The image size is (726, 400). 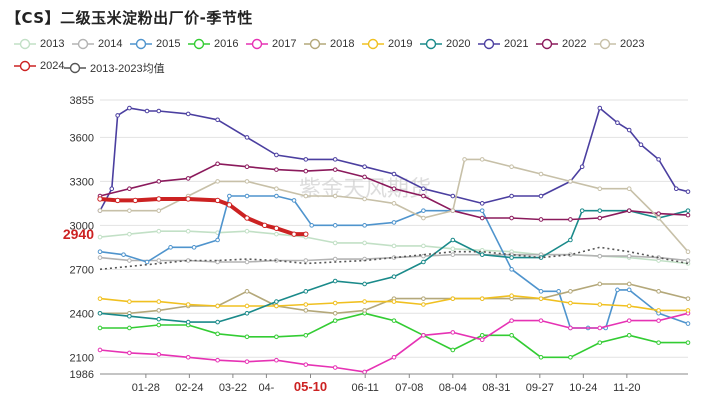 I want to click on y-tick-label: 2100, so click(x=82, y=358).